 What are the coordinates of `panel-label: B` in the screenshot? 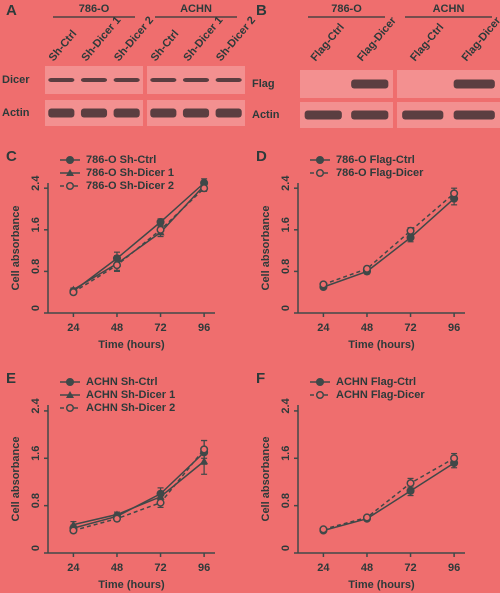 It's located at (261, 10).